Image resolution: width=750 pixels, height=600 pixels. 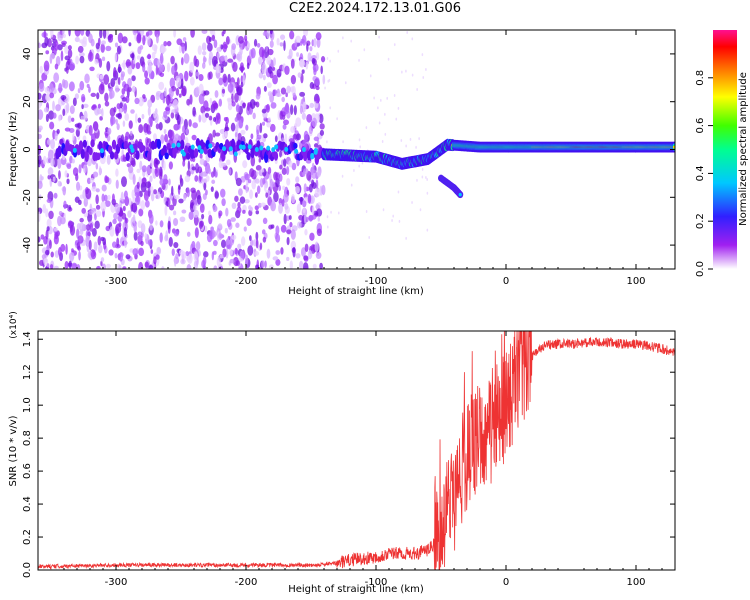 I want to click on colorbar-tick-label: 0.6, so click(x=700, y=126).